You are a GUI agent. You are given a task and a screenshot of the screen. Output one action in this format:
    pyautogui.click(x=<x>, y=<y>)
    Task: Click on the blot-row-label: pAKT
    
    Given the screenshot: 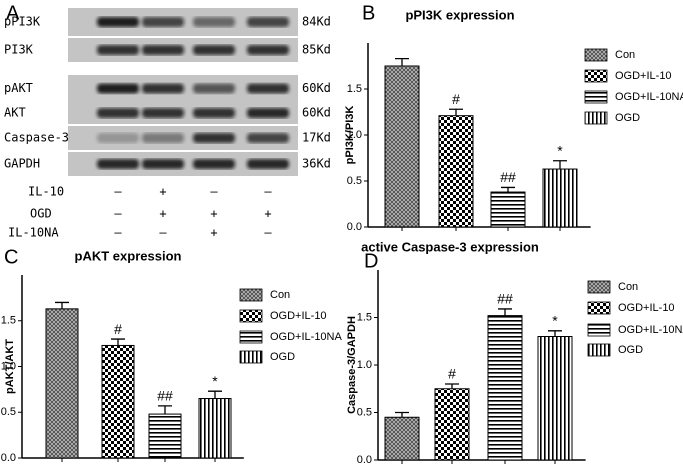 What is the action you would take?
    pyautogui.click(x=18, y=88)
    